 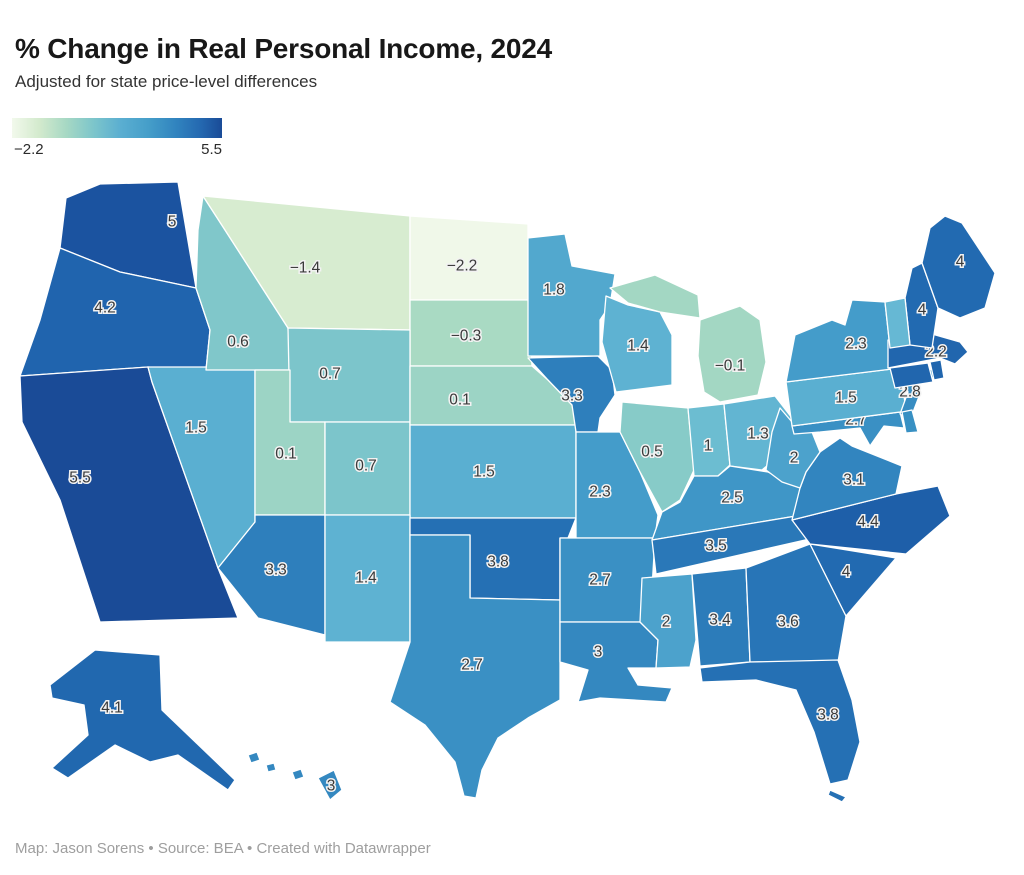 I want to click on state-shape-MI-upper, so click(x=655, y=296).